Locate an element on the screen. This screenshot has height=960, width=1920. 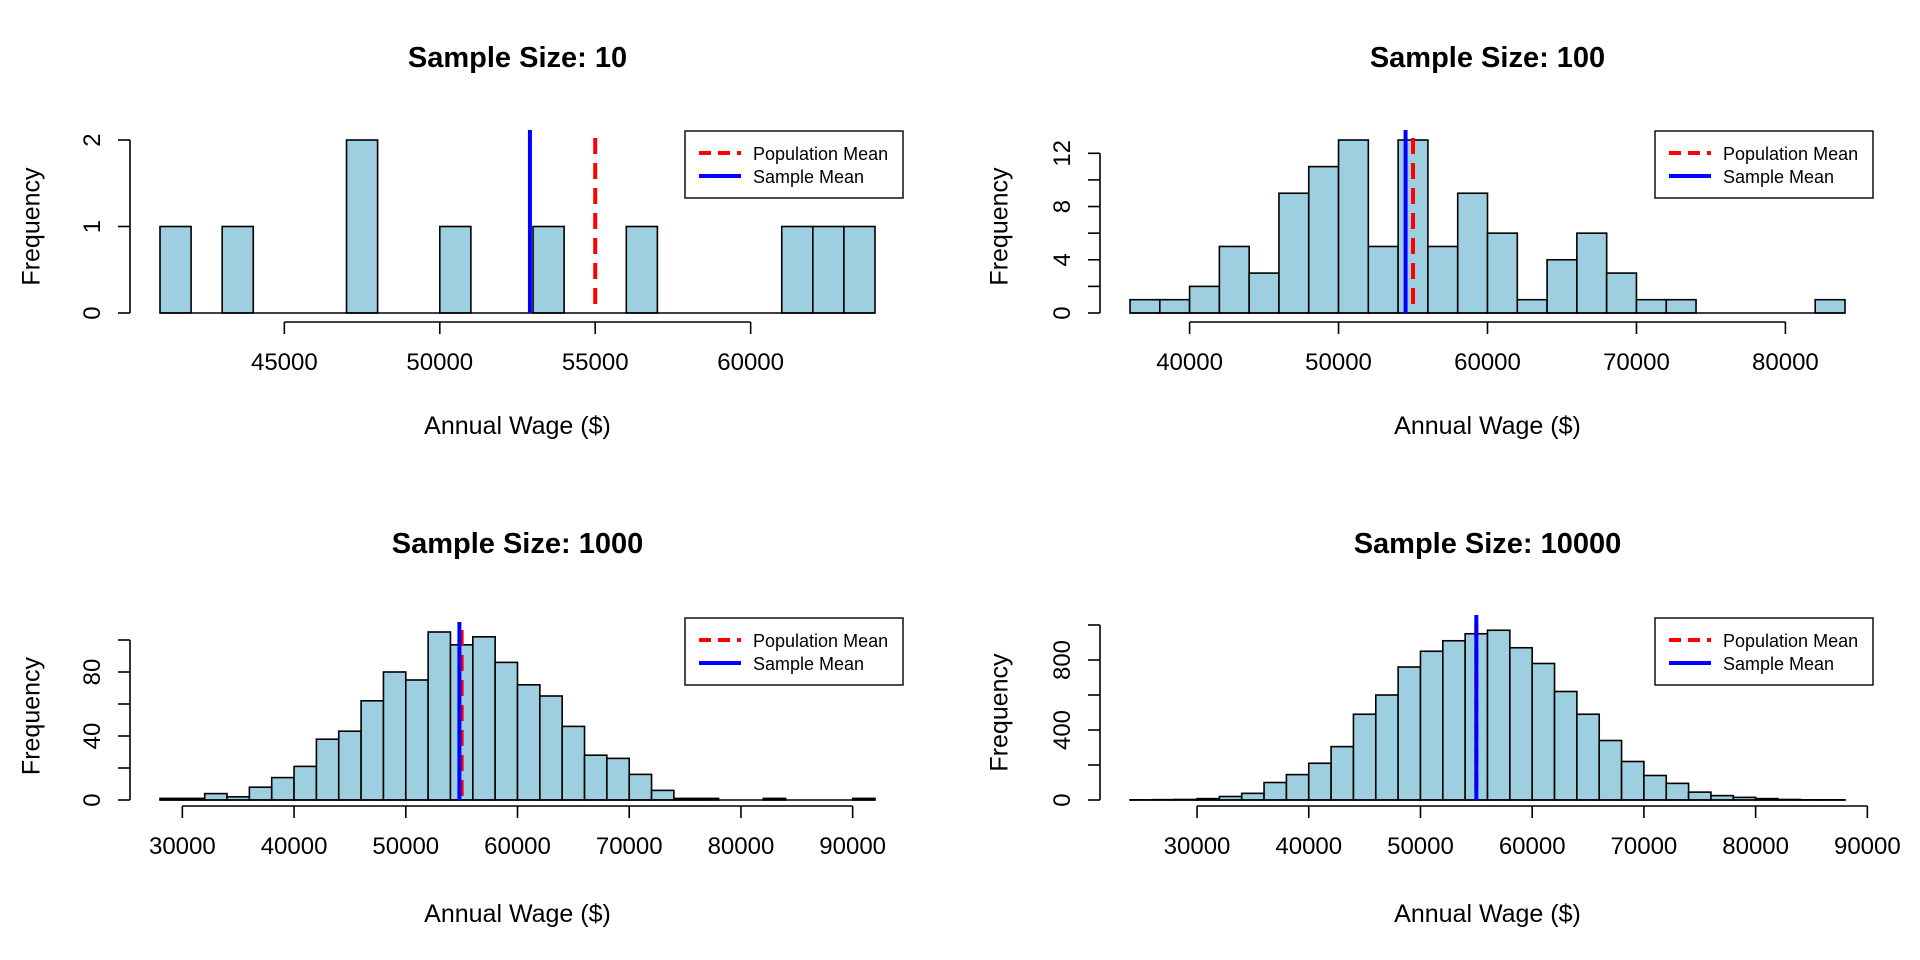
y-tick-label: 800 is located at coordinates (1062, 660).